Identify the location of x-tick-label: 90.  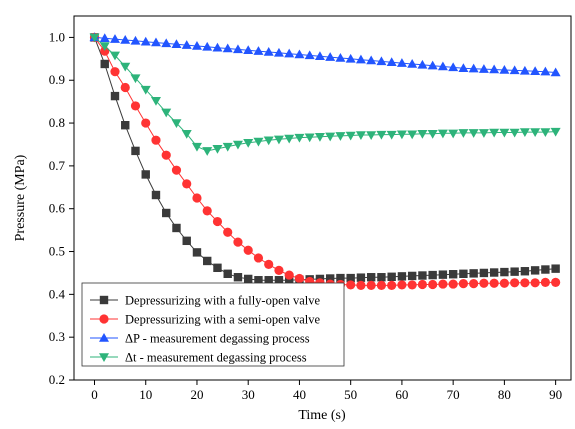
(555, 394).